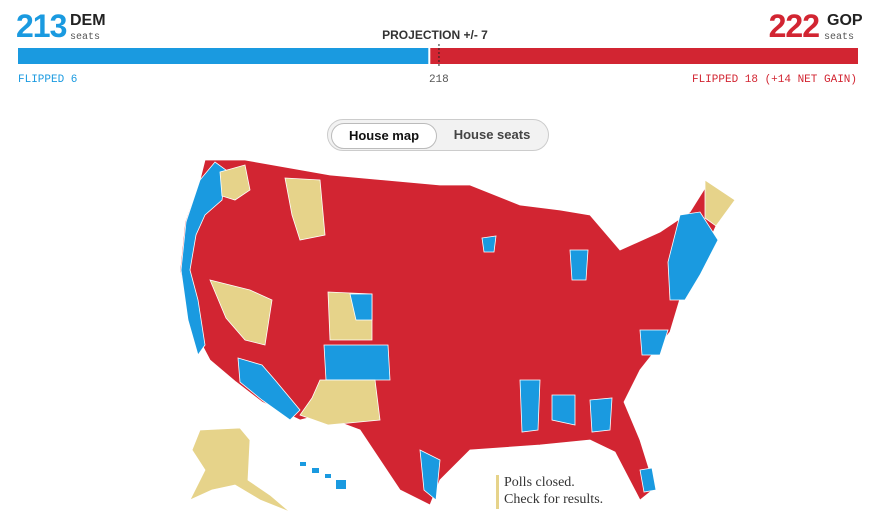 The width and height of the screenshot is (879, 530). Describe the element at coordinates (269, 389) in the screenshot. I see `dem-az` at that location.